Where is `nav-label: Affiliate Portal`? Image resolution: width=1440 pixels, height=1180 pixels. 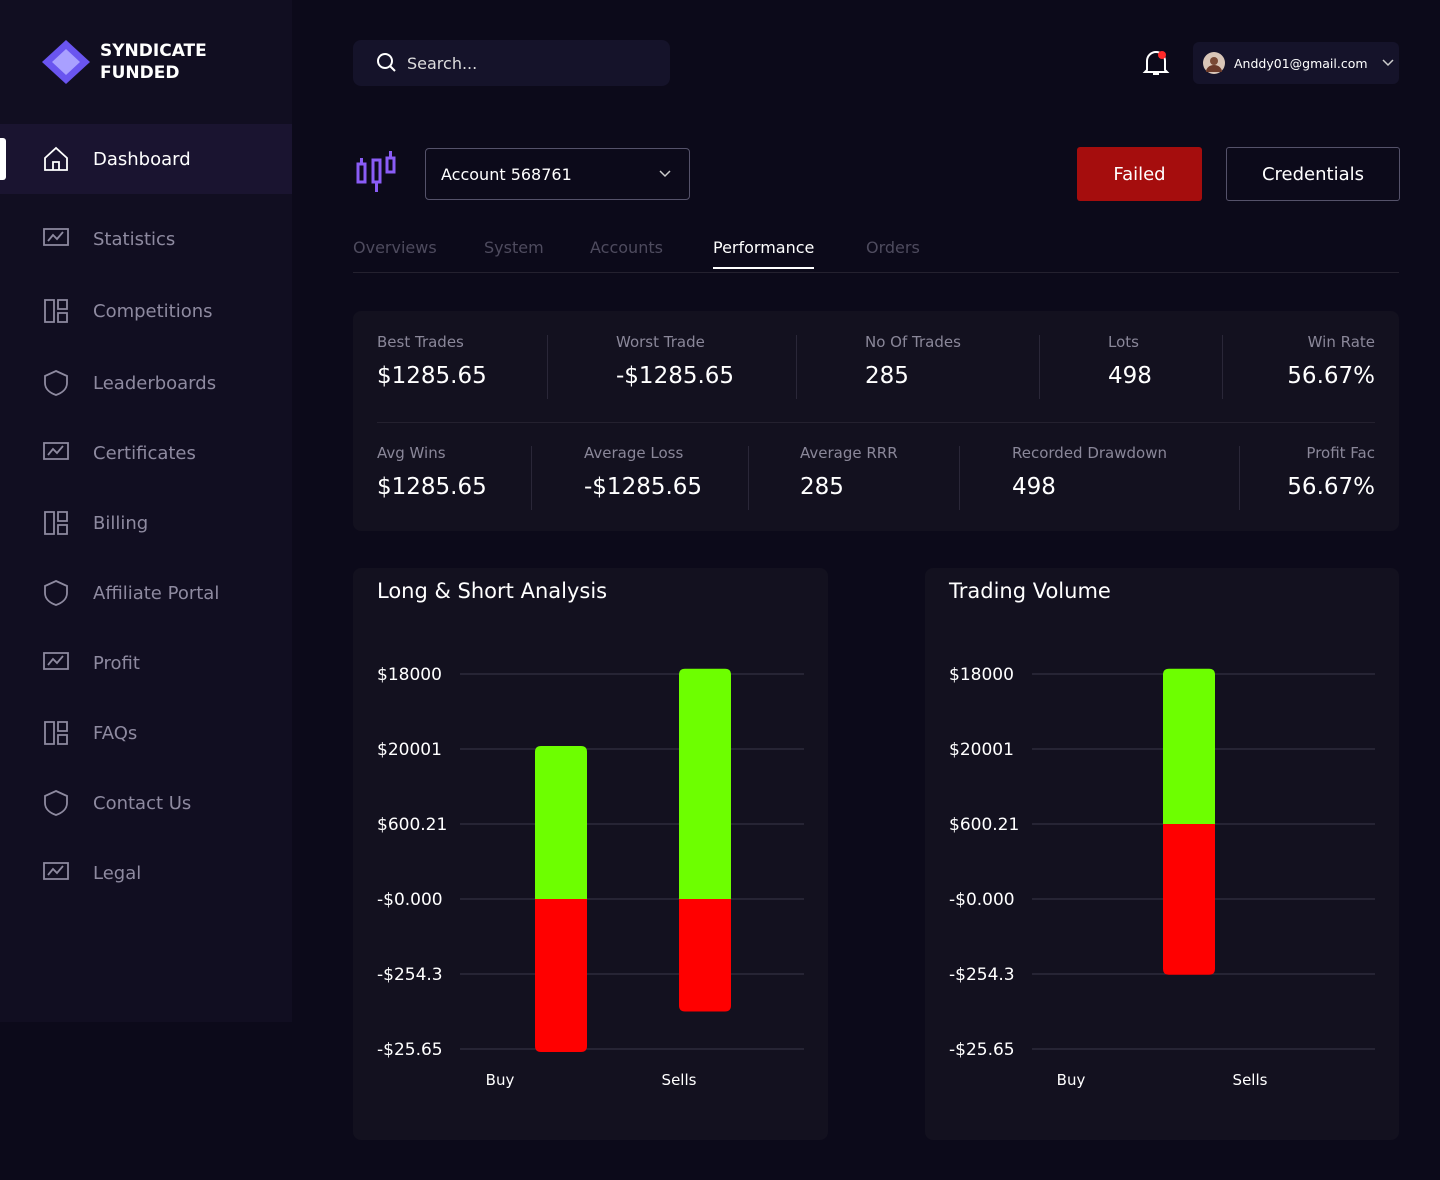 nav-label: Affiliate Portal is located at coordinates (156, 593).